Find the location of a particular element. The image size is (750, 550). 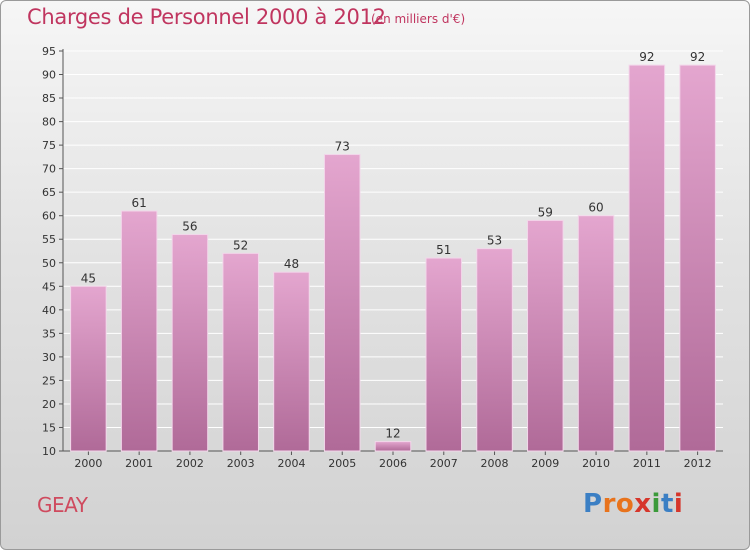

y-tick-label: 95 is located at coordinates (49, 51).